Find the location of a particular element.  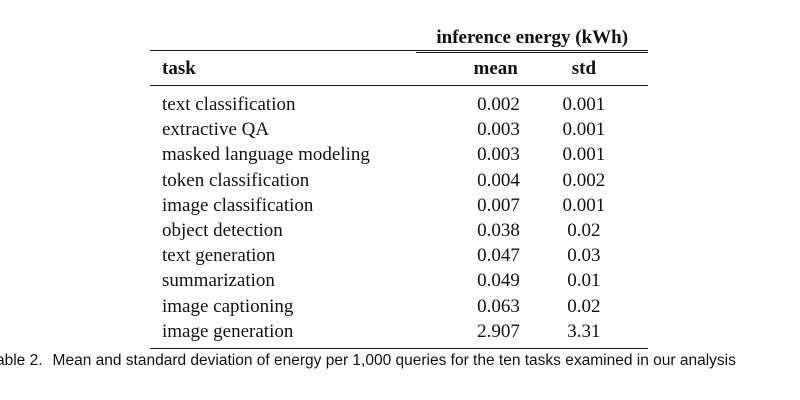

table-row: image generation 2.907 3.31 is located at coordinates (399, 333).